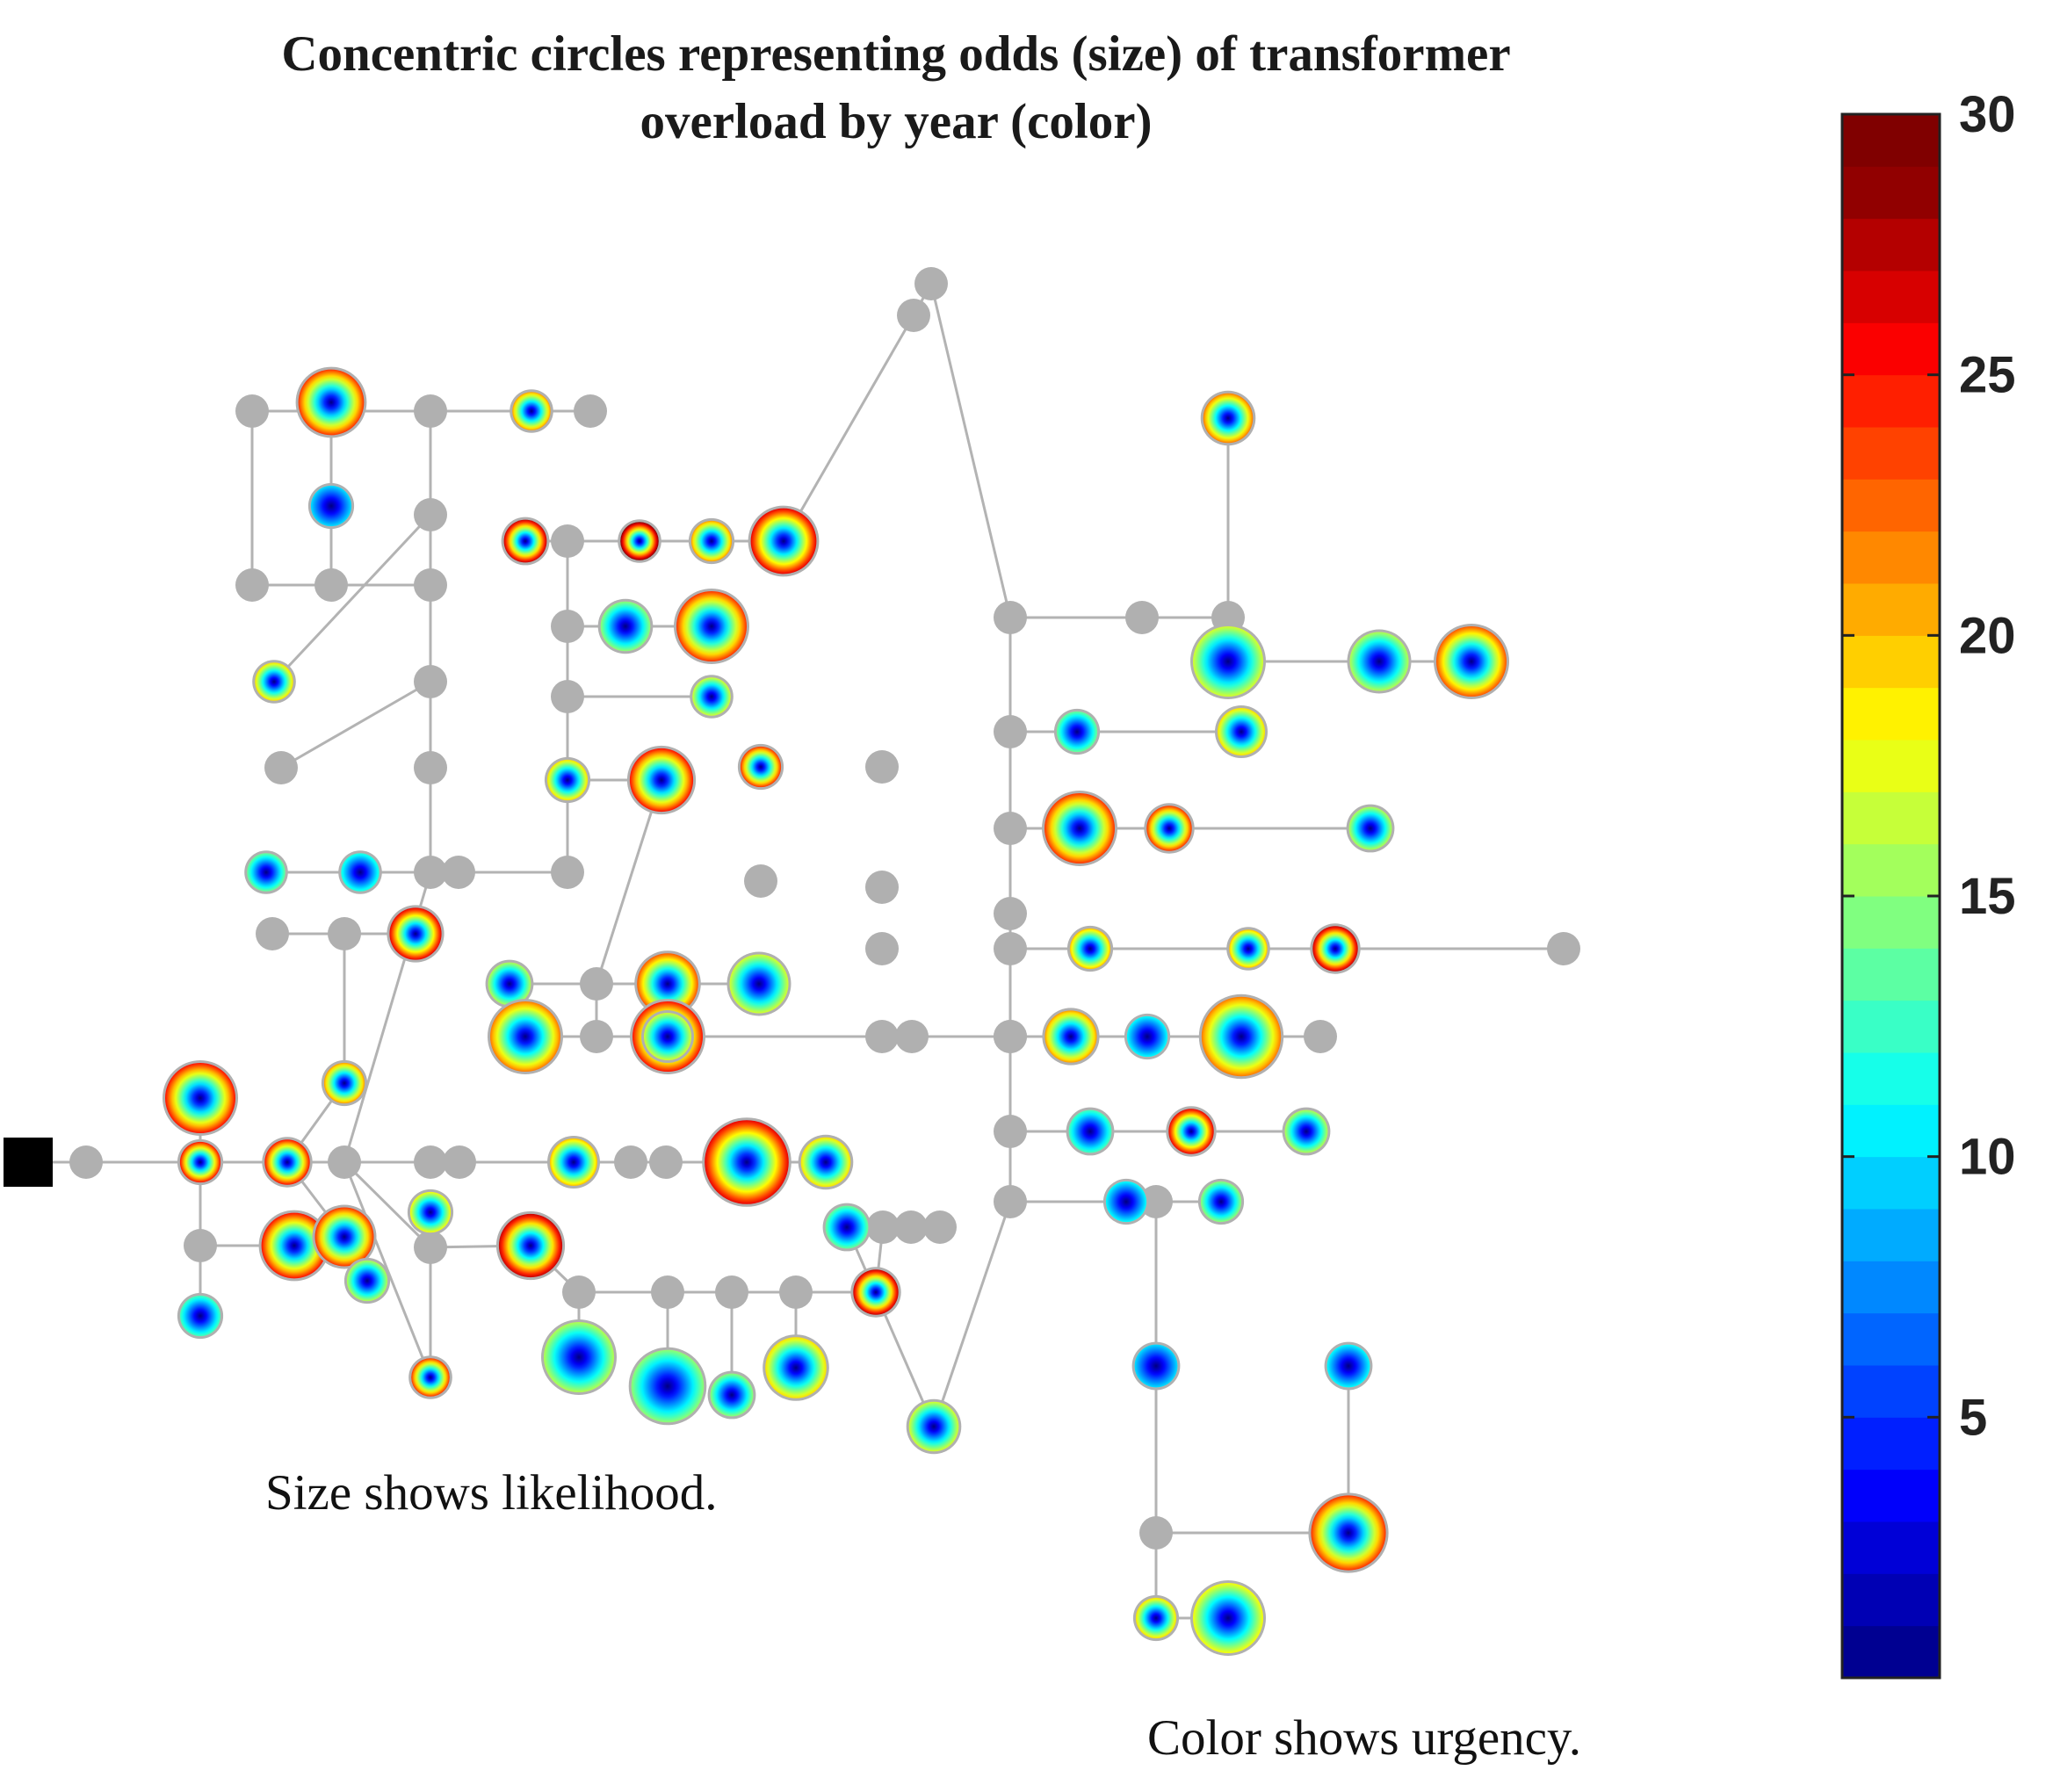 The width and height of the screenshot is (2060, 1792). I want to click on colorbar-tick-label: 5, so click(1973, 1417).